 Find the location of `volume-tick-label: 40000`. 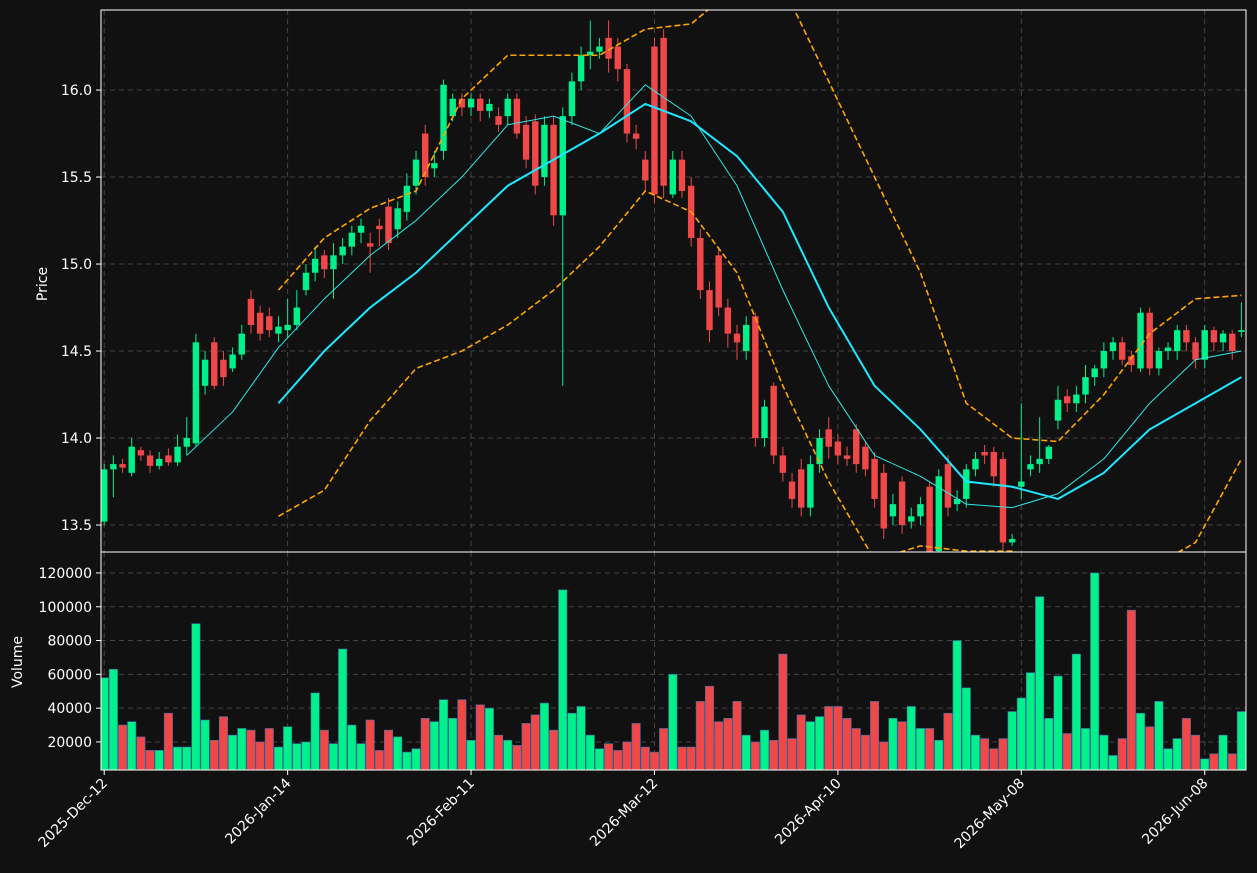

volume-tick-label: 40000 is located at coordinates (69, 709).